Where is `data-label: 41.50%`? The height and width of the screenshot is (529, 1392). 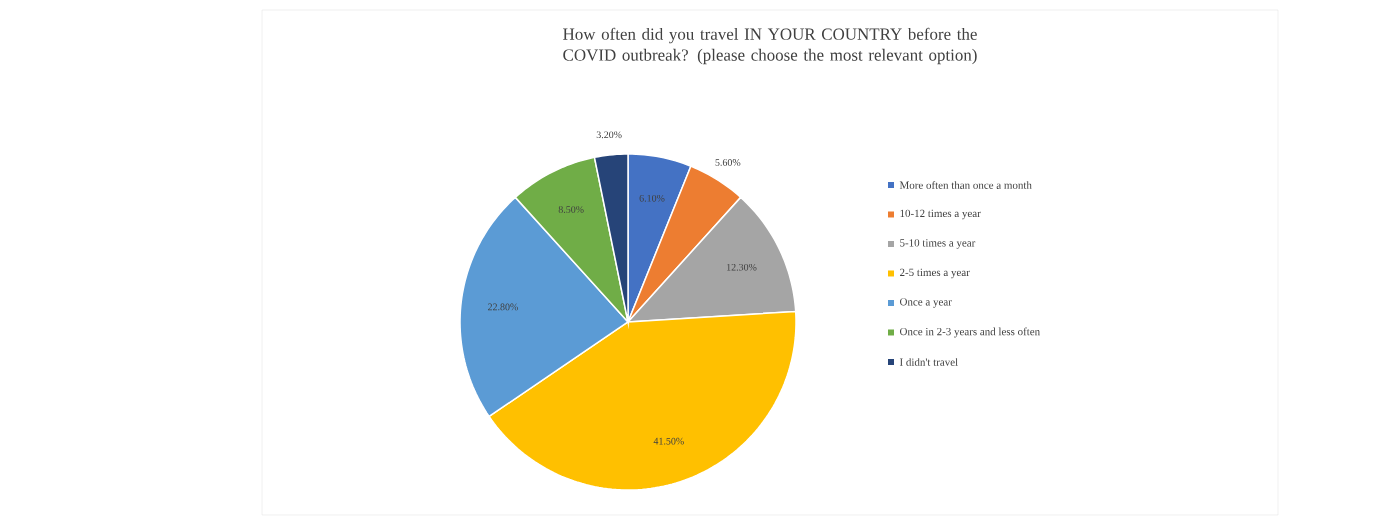
data-label: 41.50% is located at coordinates (668, 441).